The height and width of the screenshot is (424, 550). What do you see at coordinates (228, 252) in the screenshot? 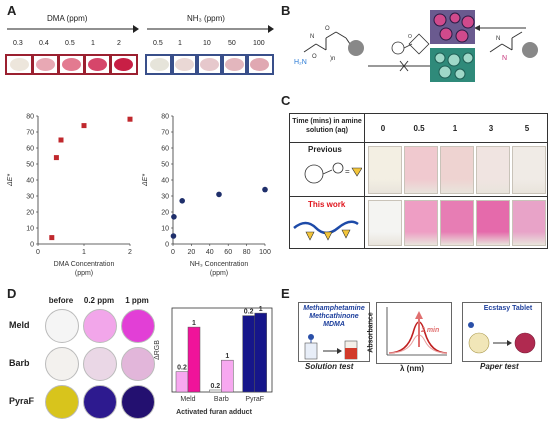
I see `x-tick-label: 60` at bounding box center [228, 252].